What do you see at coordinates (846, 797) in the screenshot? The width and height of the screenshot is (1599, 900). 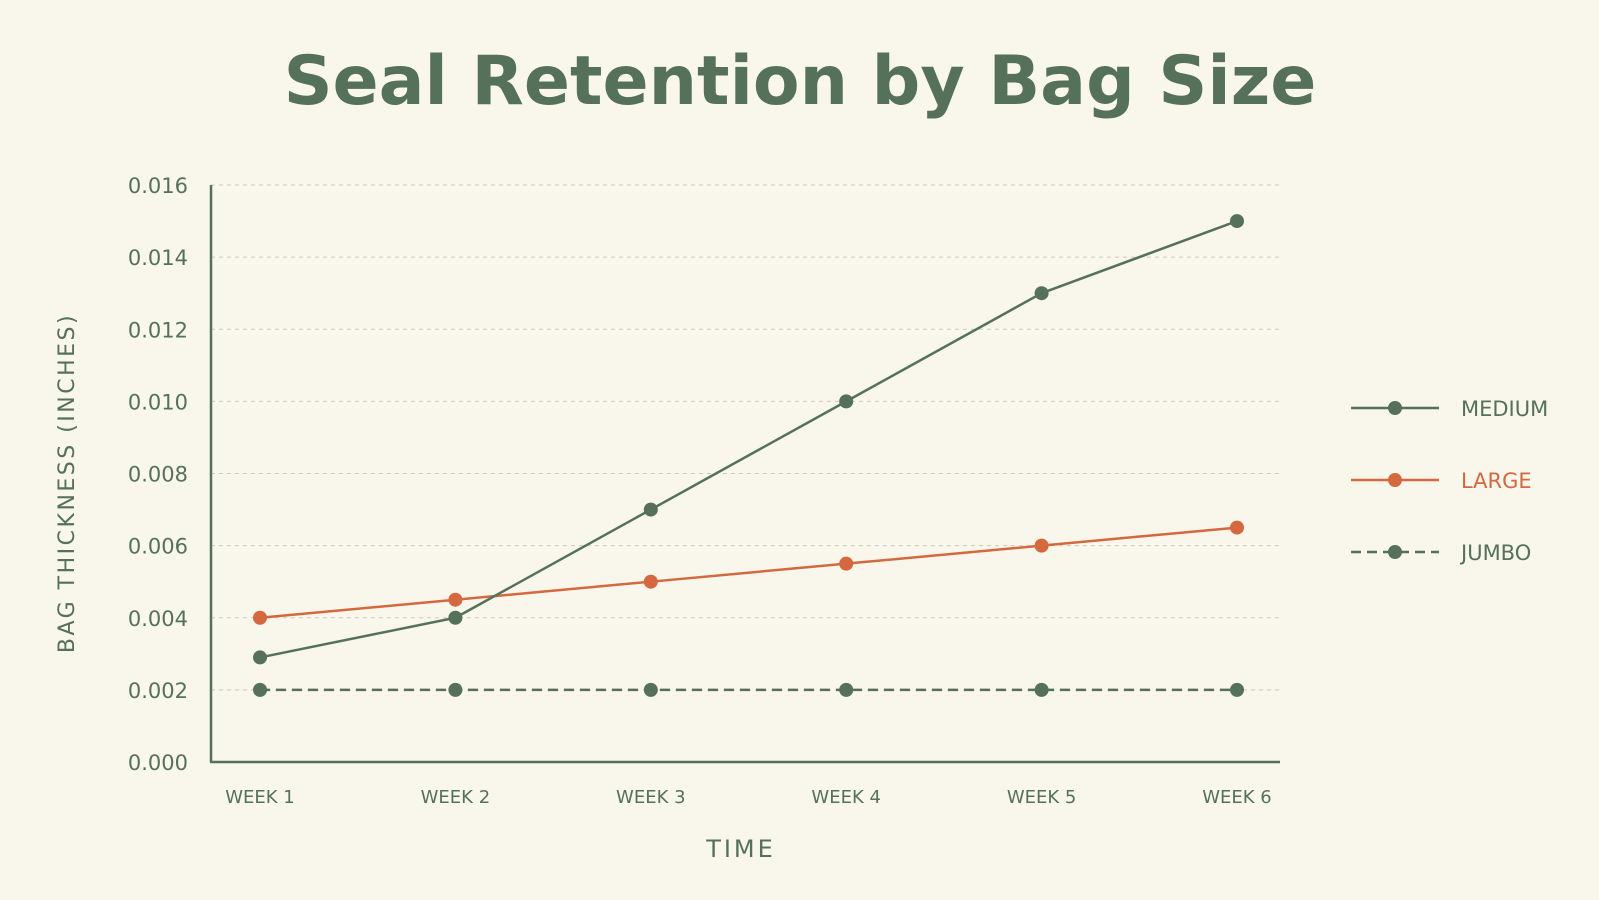 I see `x-tick-label: WEEK 4` at bounding box center [846, 797].